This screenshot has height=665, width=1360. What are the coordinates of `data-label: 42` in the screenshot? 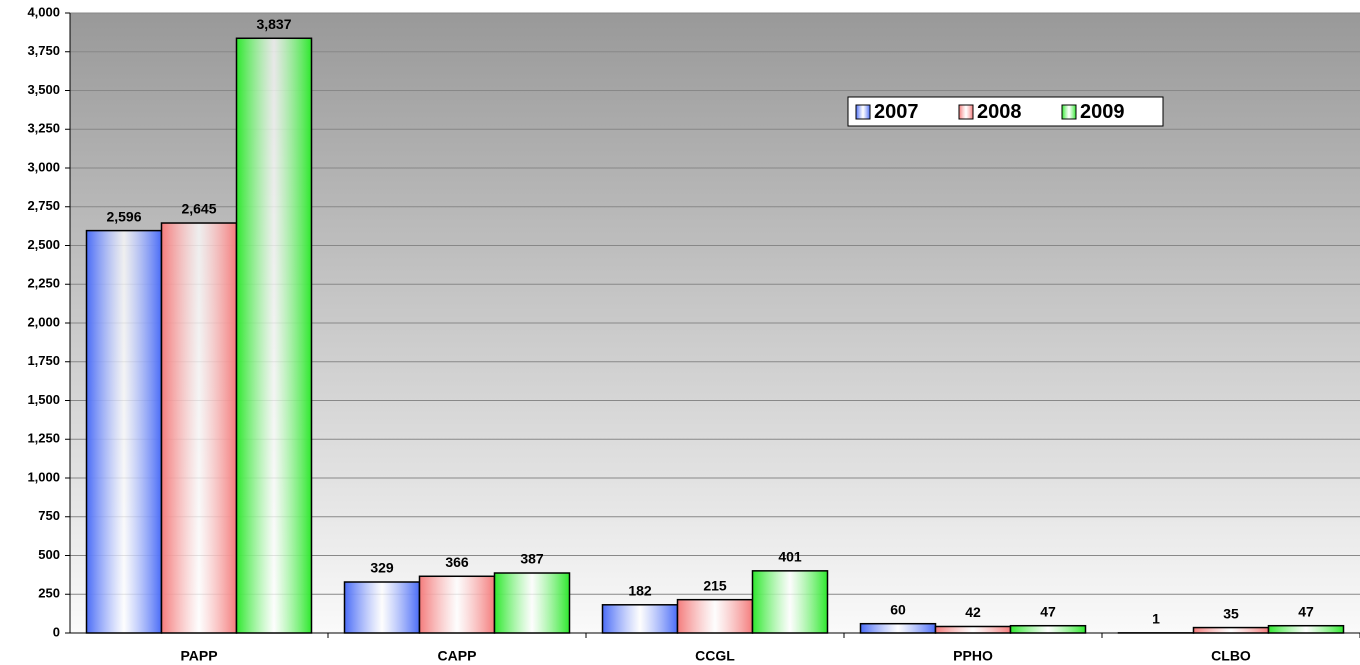 It's located at (973, 612).